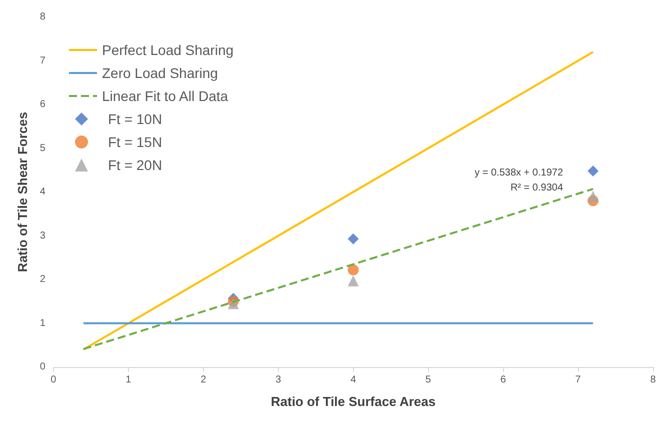  Describe the element at coordinates (653, 380) in the screenshot. I see `x-tick-label: 8` at that location.